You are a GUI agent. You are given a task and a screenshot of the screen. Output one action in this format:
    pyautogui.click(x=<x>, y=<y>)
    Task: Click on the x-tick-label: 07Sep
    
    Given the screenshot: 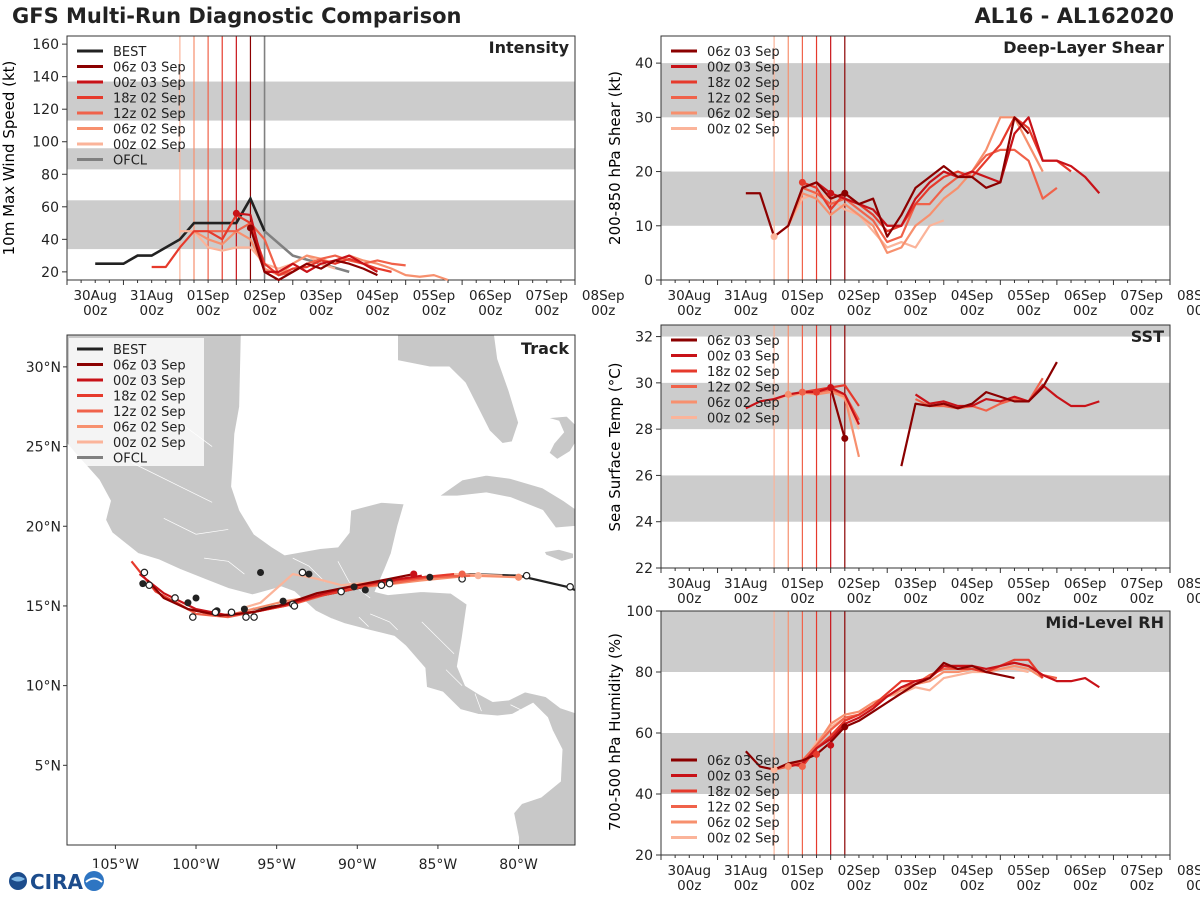 What is the action you would take?
    pyautogui.click(x=1141, y=871)
    